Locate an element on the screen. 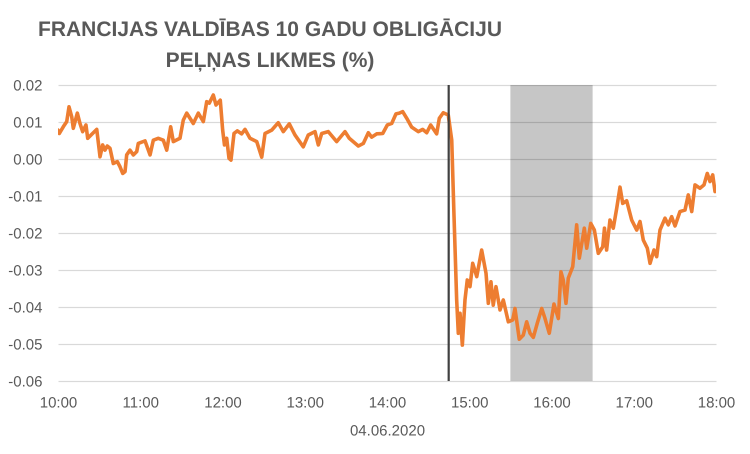  y-tick-label: -0.02 is located at coordinates (25, 234).